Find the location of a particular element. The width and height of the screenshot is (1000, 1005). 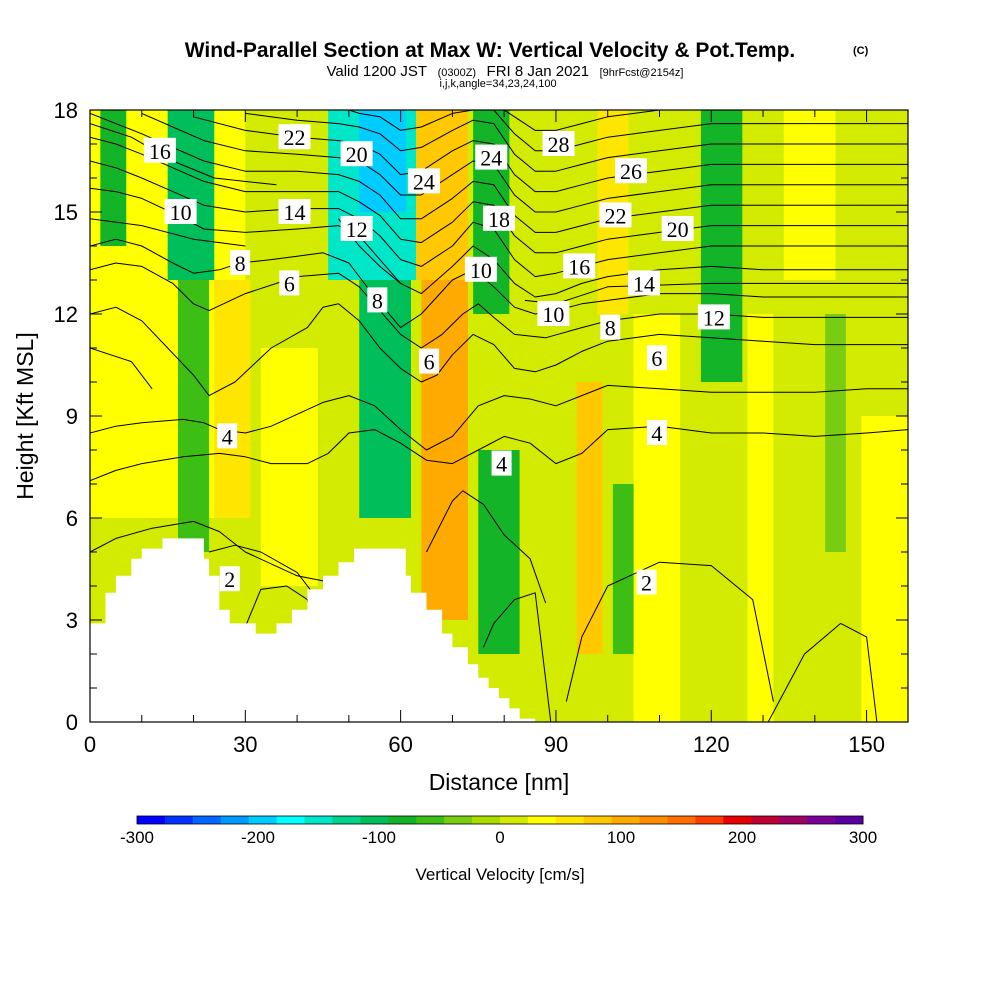

contour-label-2: 2 is located at coordinates (646, 582).